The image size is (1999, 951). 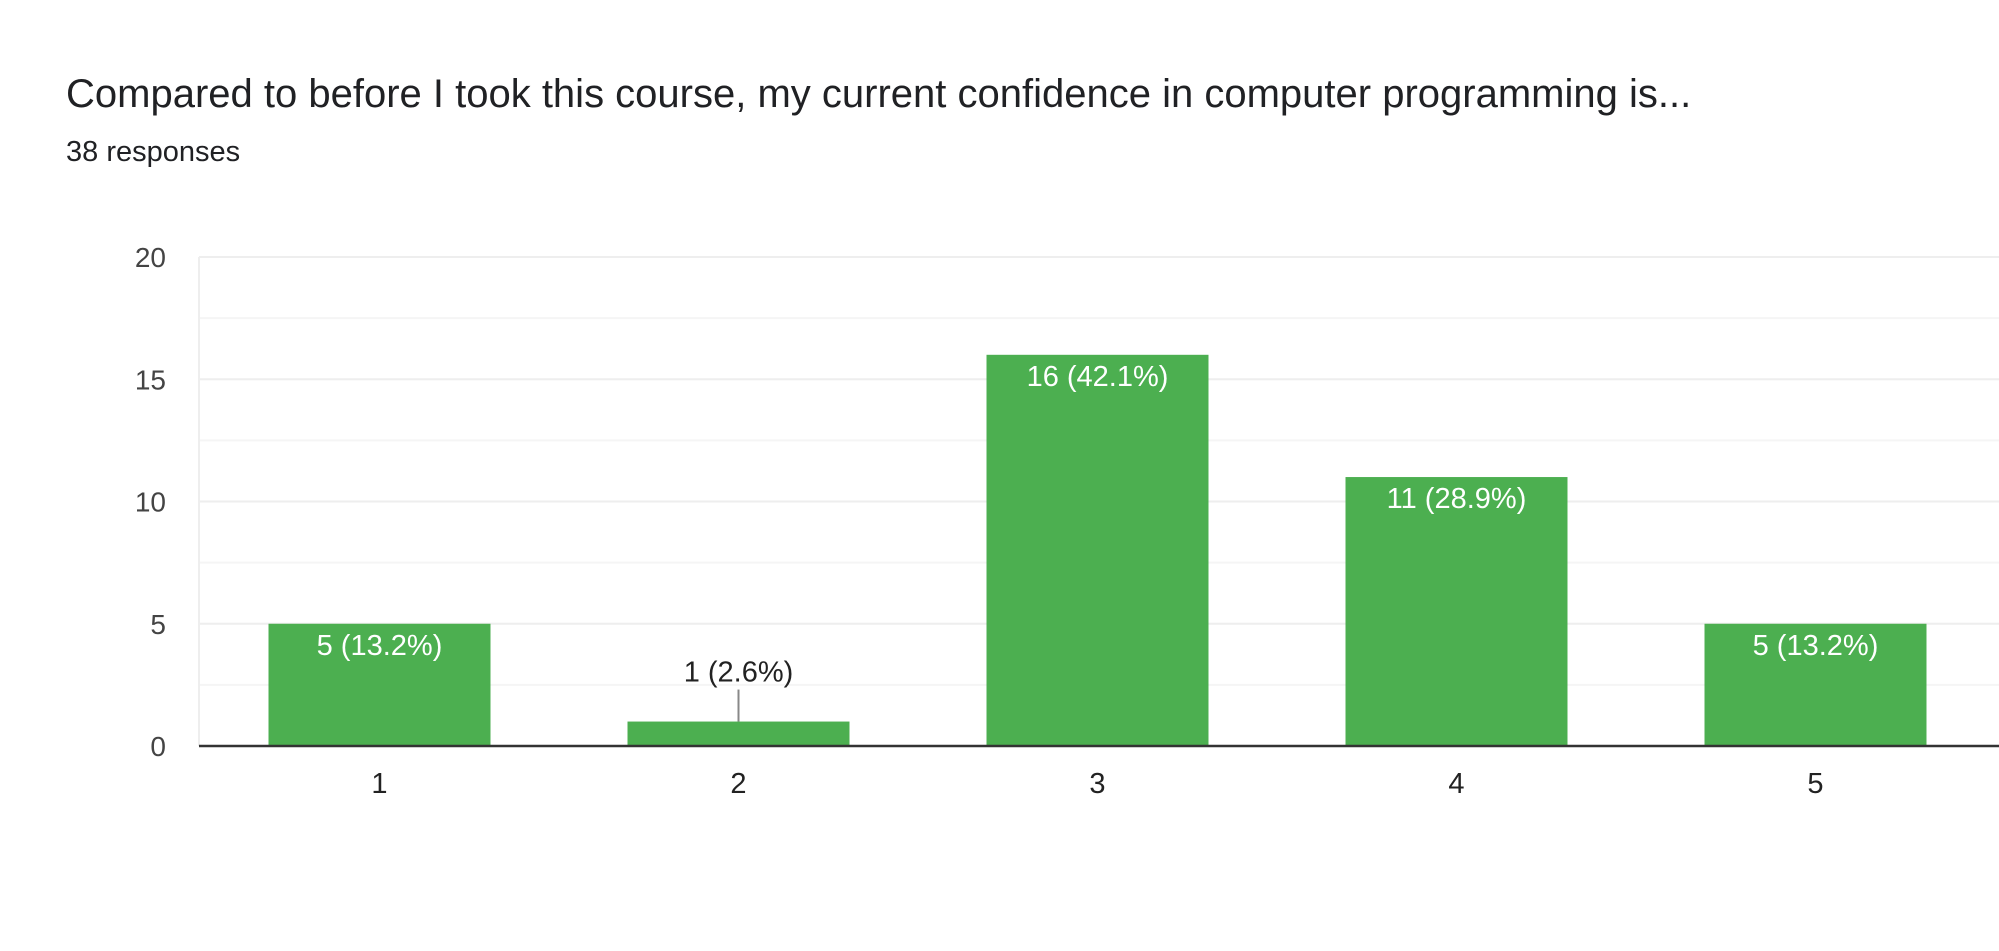 What do you see at coordinates (150, 379) in the screenshot?
I see `y-tick-label: 15` at bounding box center [150, 379].